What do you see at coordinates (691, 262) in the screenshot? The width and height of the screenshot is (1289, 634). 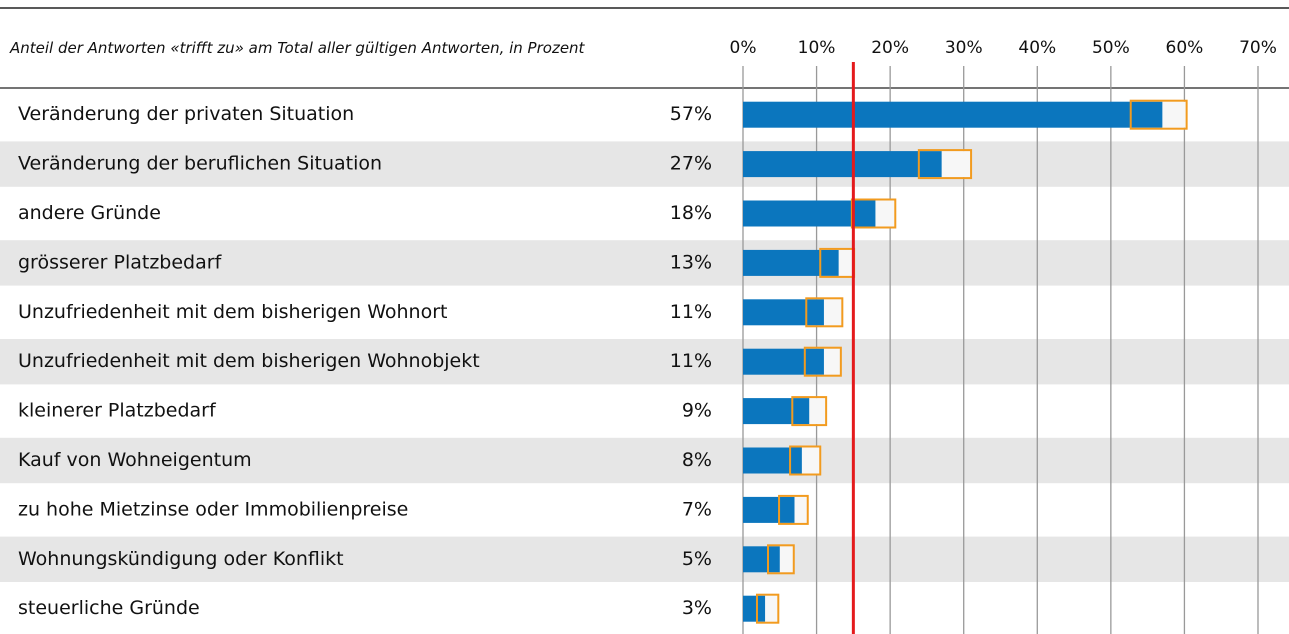 I see `value-label: 13%` at bounding box center [691, 262].